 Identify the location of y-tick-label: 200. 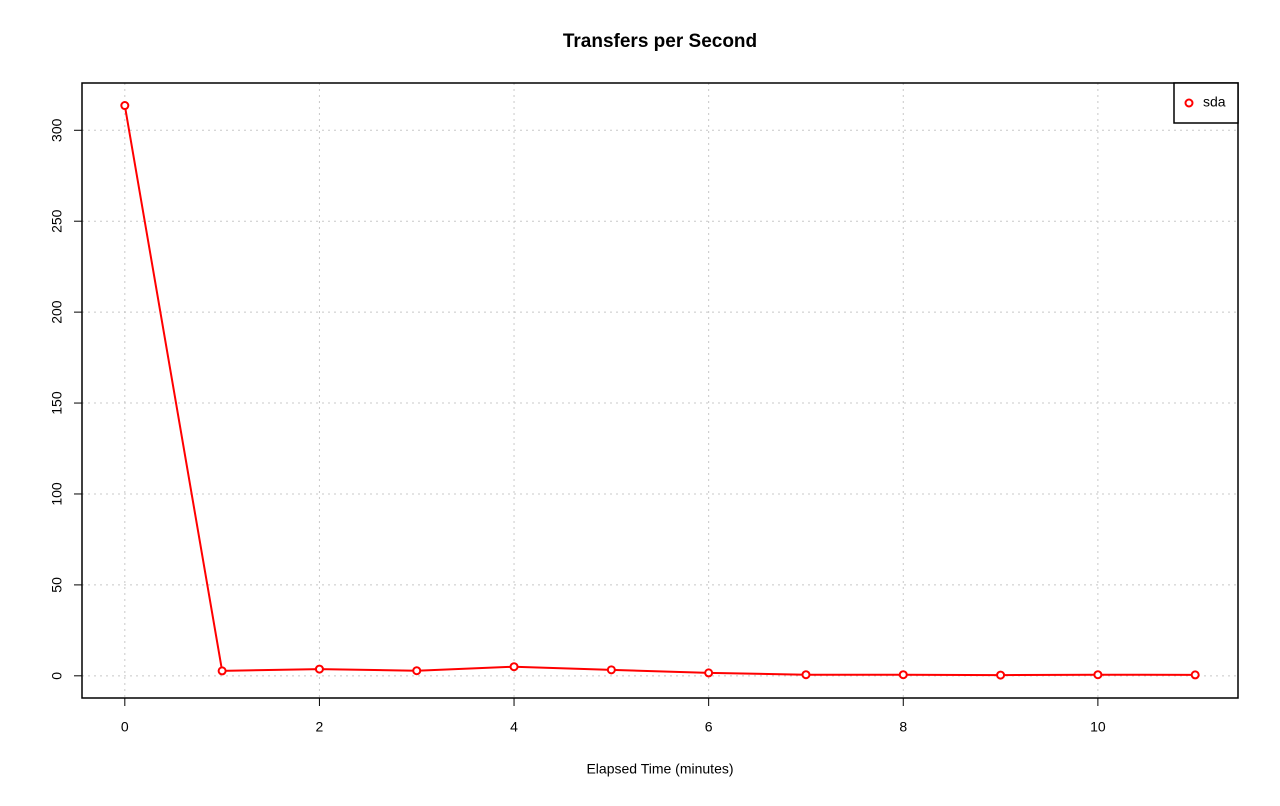
(57, 312).